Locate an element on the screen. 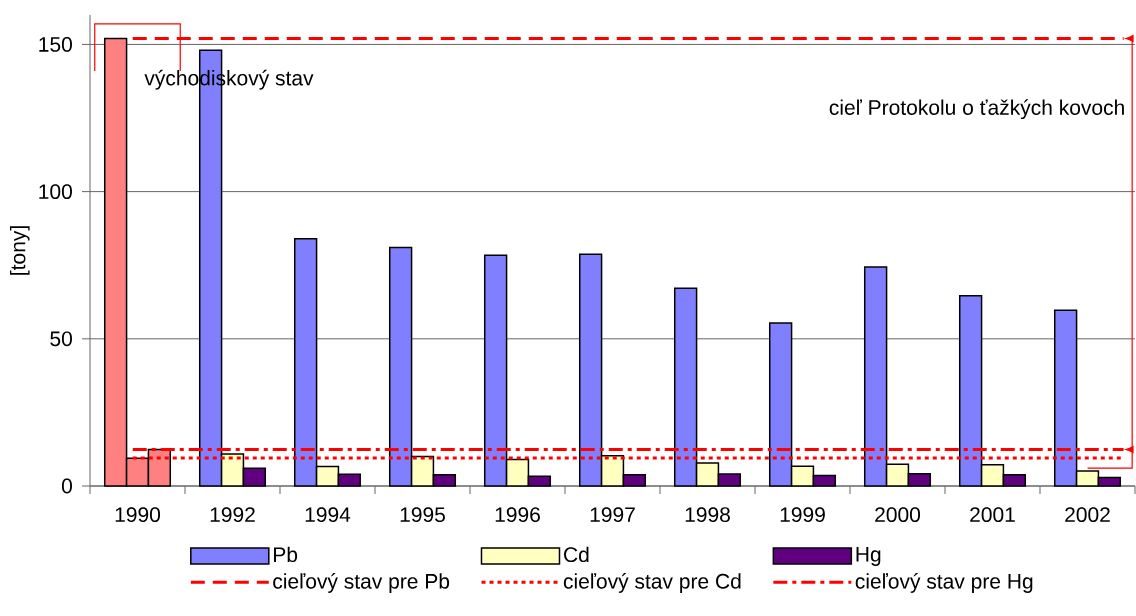 The width and height of the screenshot is (1136, 616). y-tick-label: 0 is located at coordinates (66, 486).